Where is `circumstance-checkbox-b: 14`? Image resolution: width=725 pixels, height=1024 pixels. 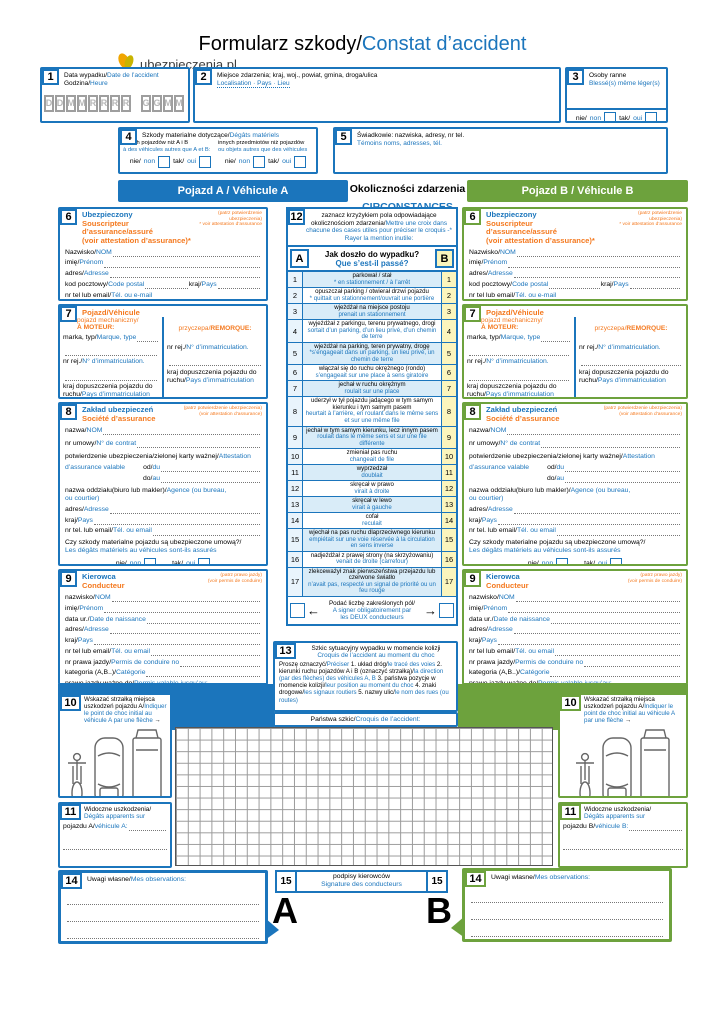
circumstance-checkbox-b: 14 is located at coordinates (448, 521).